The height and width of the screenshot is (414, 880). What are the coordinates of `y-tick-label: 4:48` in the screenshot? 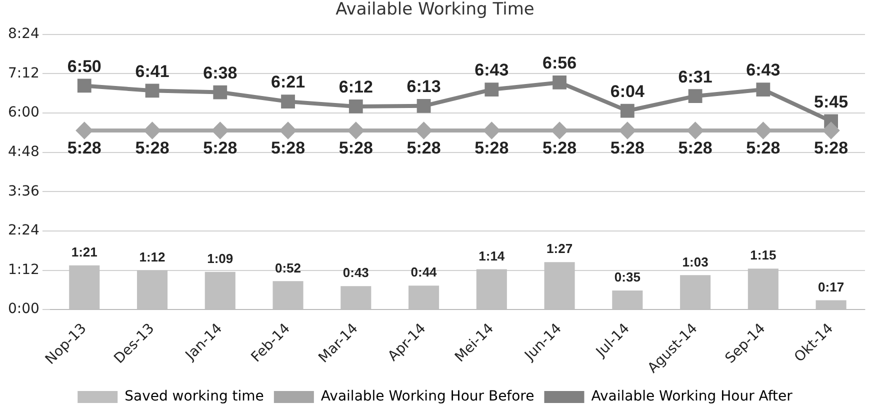 It's located at (24, 152).